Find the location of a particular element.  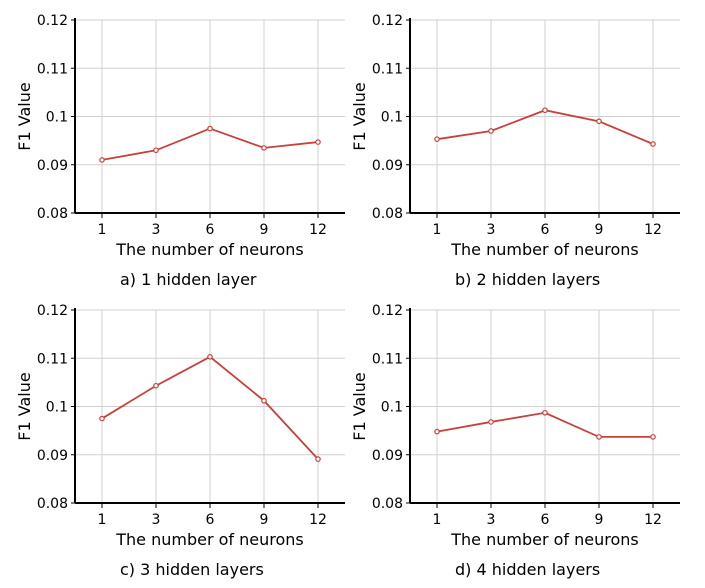

panel-caption: b) 2 hidden layers is located at coordinates (527, 279).